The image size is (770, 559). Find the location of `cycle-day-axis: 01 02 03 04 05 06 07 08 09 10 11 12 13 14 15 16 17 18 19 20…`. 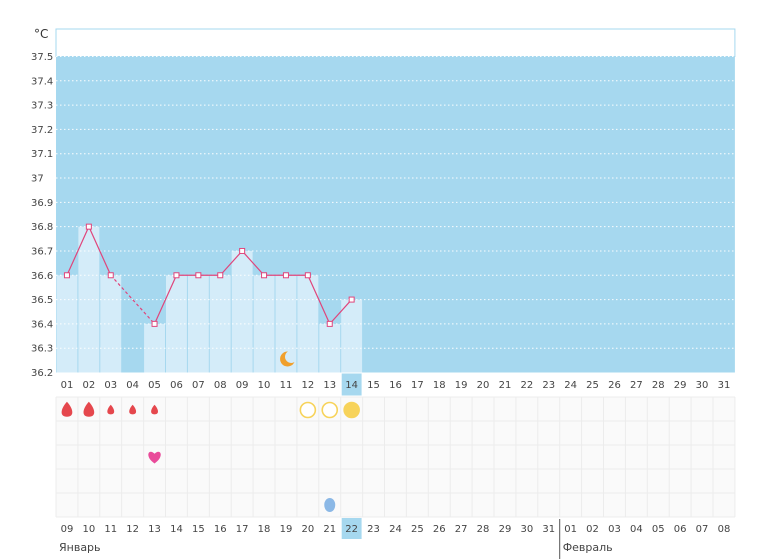

cycle-day-axis: 01 02 03 04 05 06 07 08 09 10 11 12 13 14 15 16 17 18 19 20… is located at coordinates (396, 384).